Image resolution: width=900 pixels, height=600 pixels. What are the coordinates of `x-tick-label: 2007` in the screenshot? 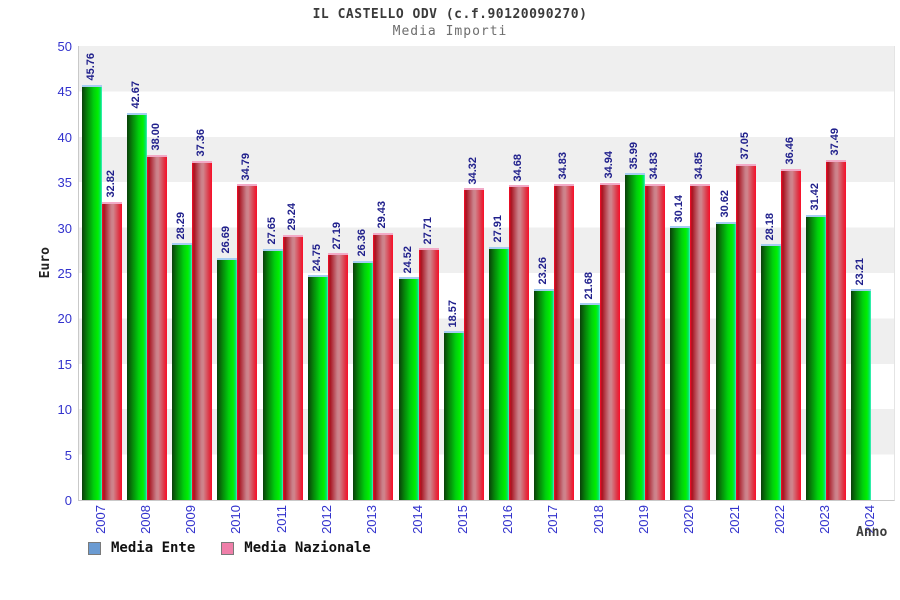 It's located at (100, 519).